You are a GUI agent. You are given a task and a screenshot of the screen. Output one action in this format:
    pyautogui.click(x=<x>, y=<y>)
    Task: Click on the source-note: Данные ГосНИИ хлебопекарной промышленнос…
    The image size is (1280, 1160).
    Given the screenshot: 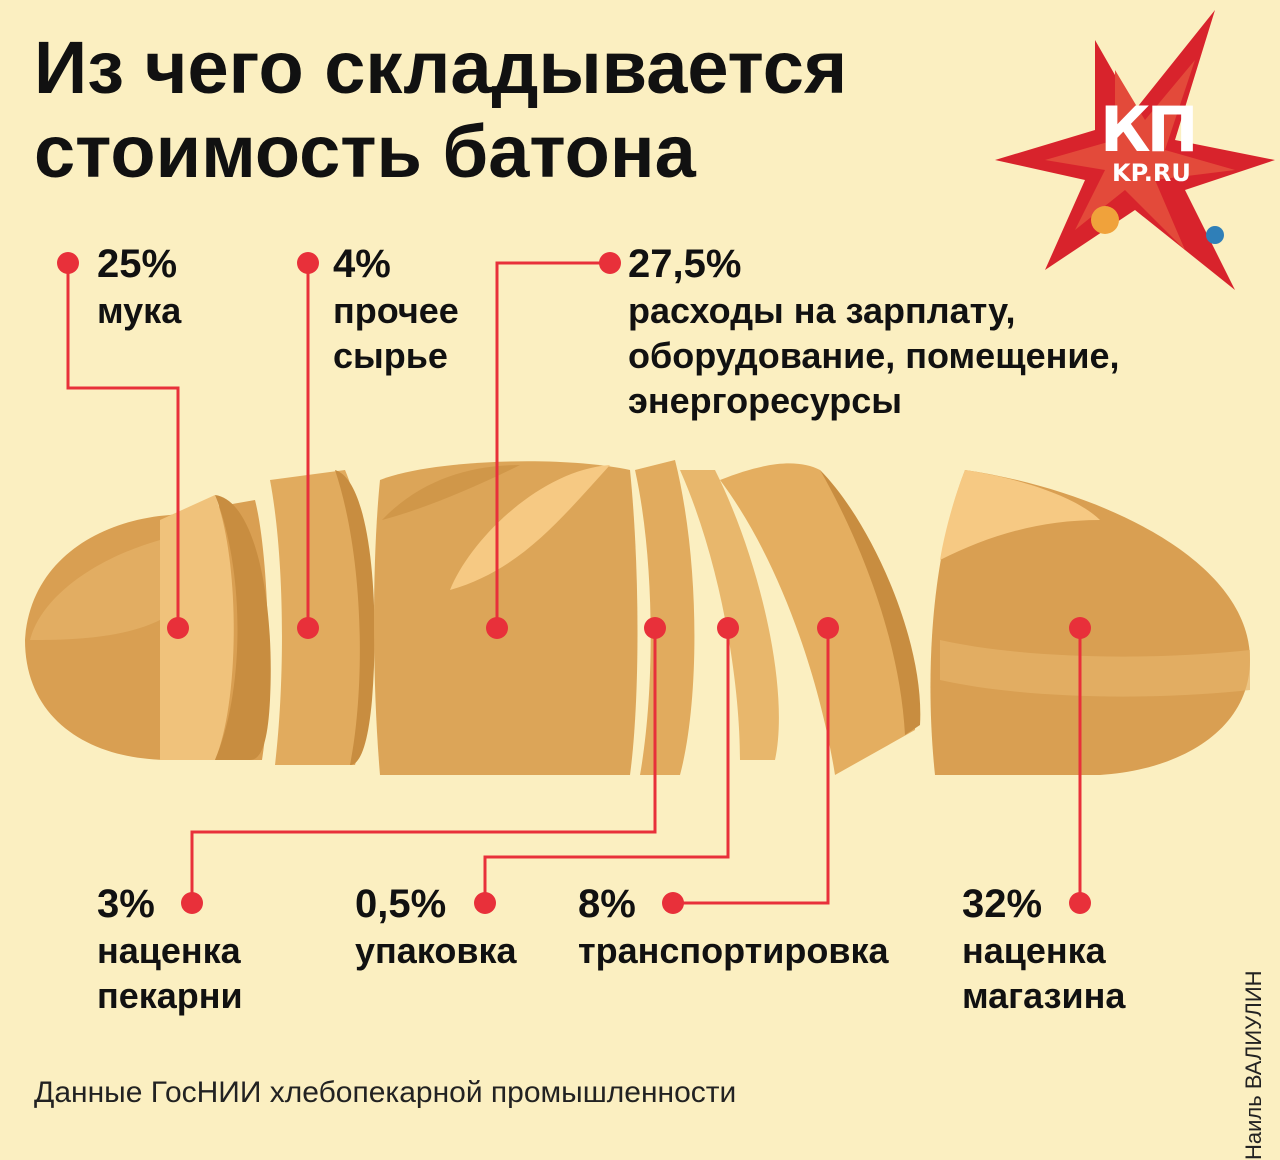 What is the action you would take?
    pyautogui.click(x=385, y=1092)
    